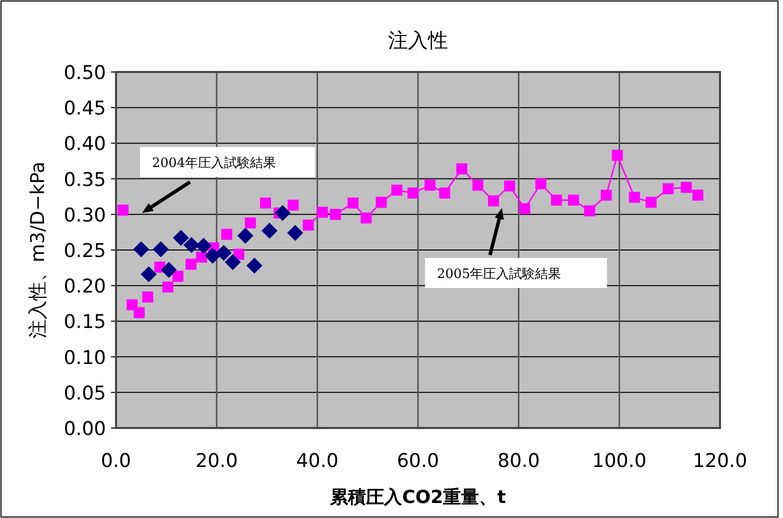 The height and width of the screenshot is (518, 783). Describe the element at coordinates (85, 322) in the screenshot. I see `y-tick-label: 0.15` at that location.